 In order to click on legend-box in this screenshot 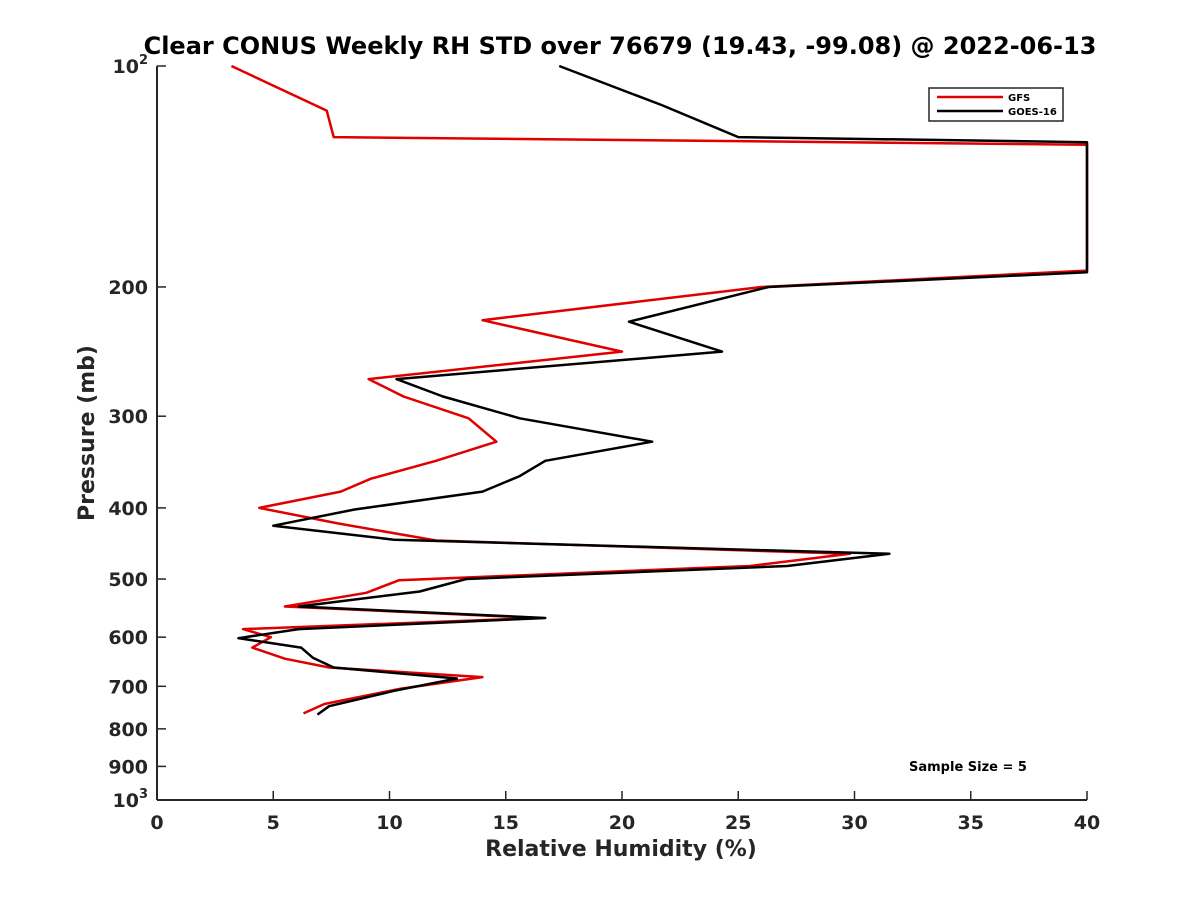, I will do `click(996, 104)`.